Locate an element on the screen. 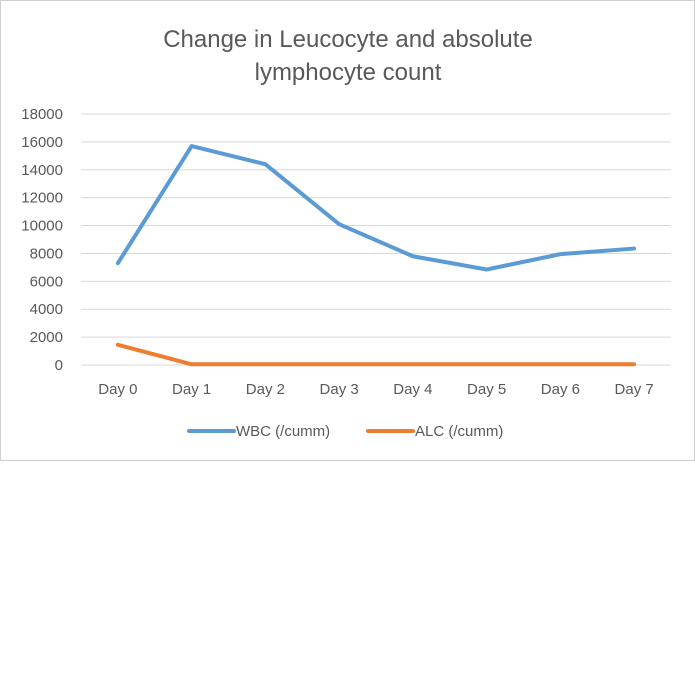 The height and width of the screenshot is (676, 695). y-tick-label: 4000 is located at coordinates (46, 309).